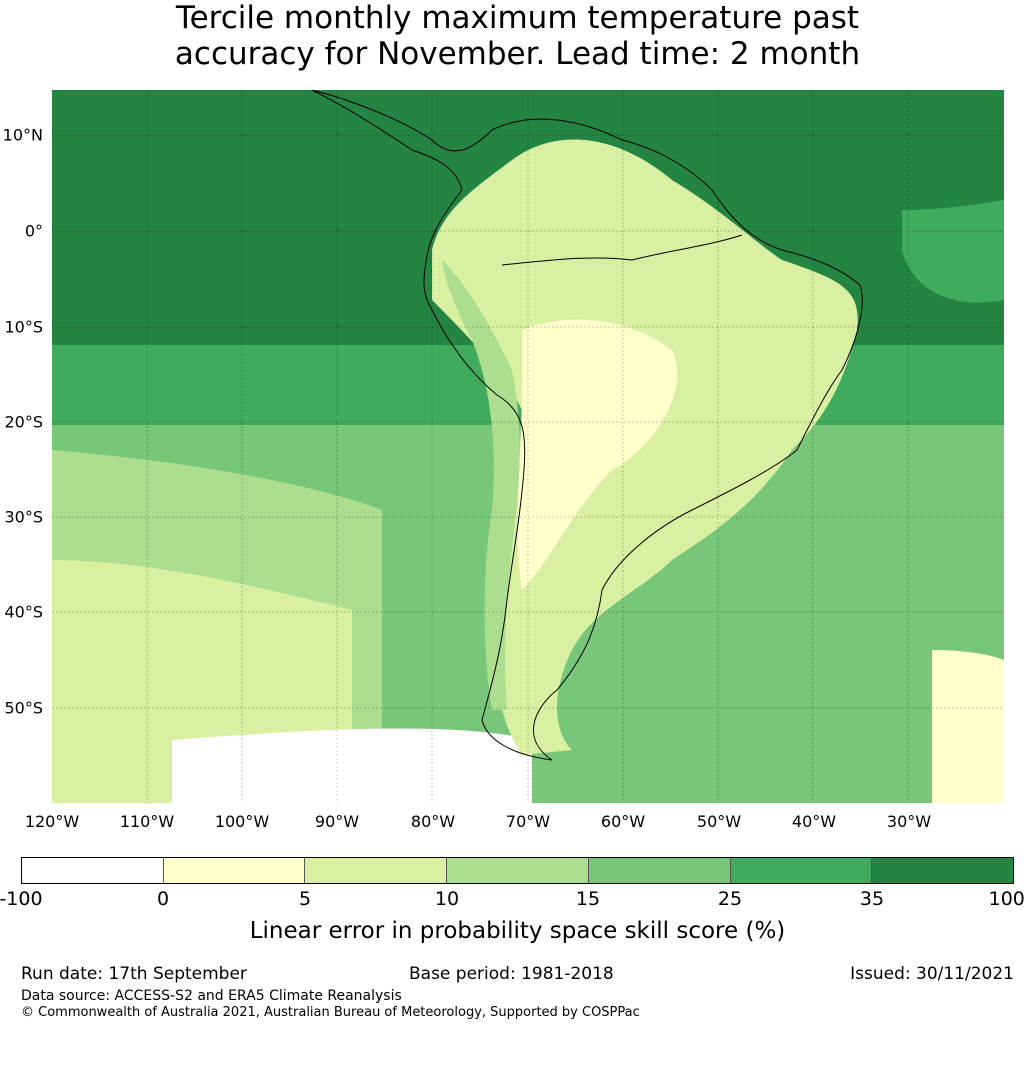  Describe the element at coordinates (622, 250) in the screenshot. I see `amazon-river` at that location.